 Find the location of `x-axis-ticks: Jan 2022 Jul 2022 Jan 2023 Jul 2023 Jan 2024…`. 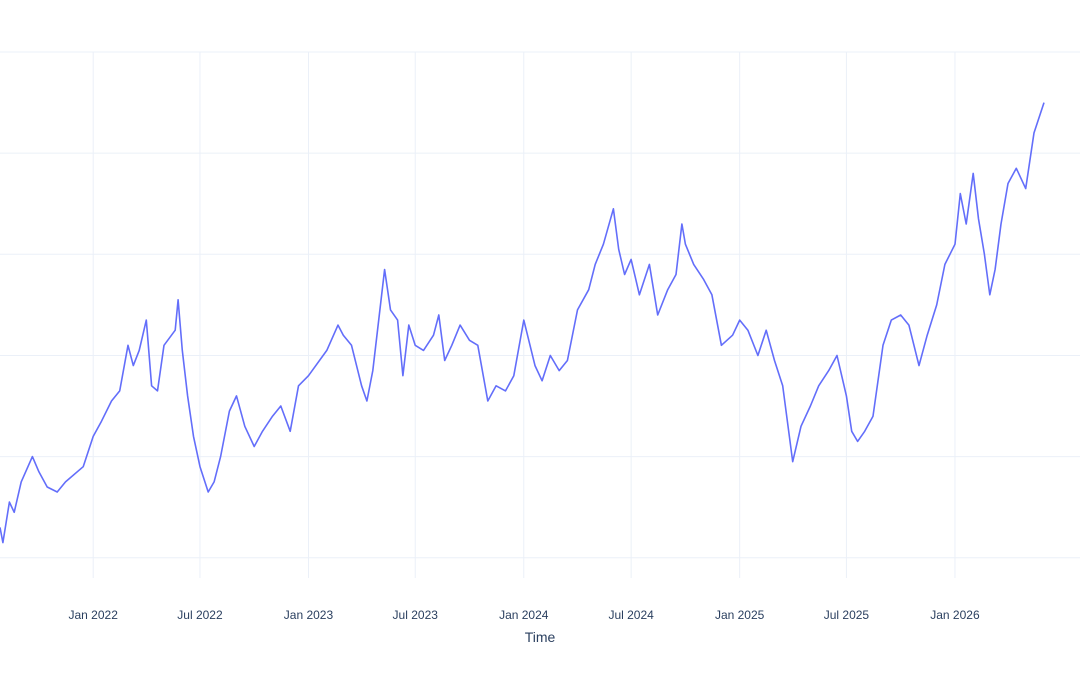

x-axis-ticks: Jan 2022 Jul 2022 Jan 2023 Jul 2023 Jan 2024… is located at coordinates (523, 615).